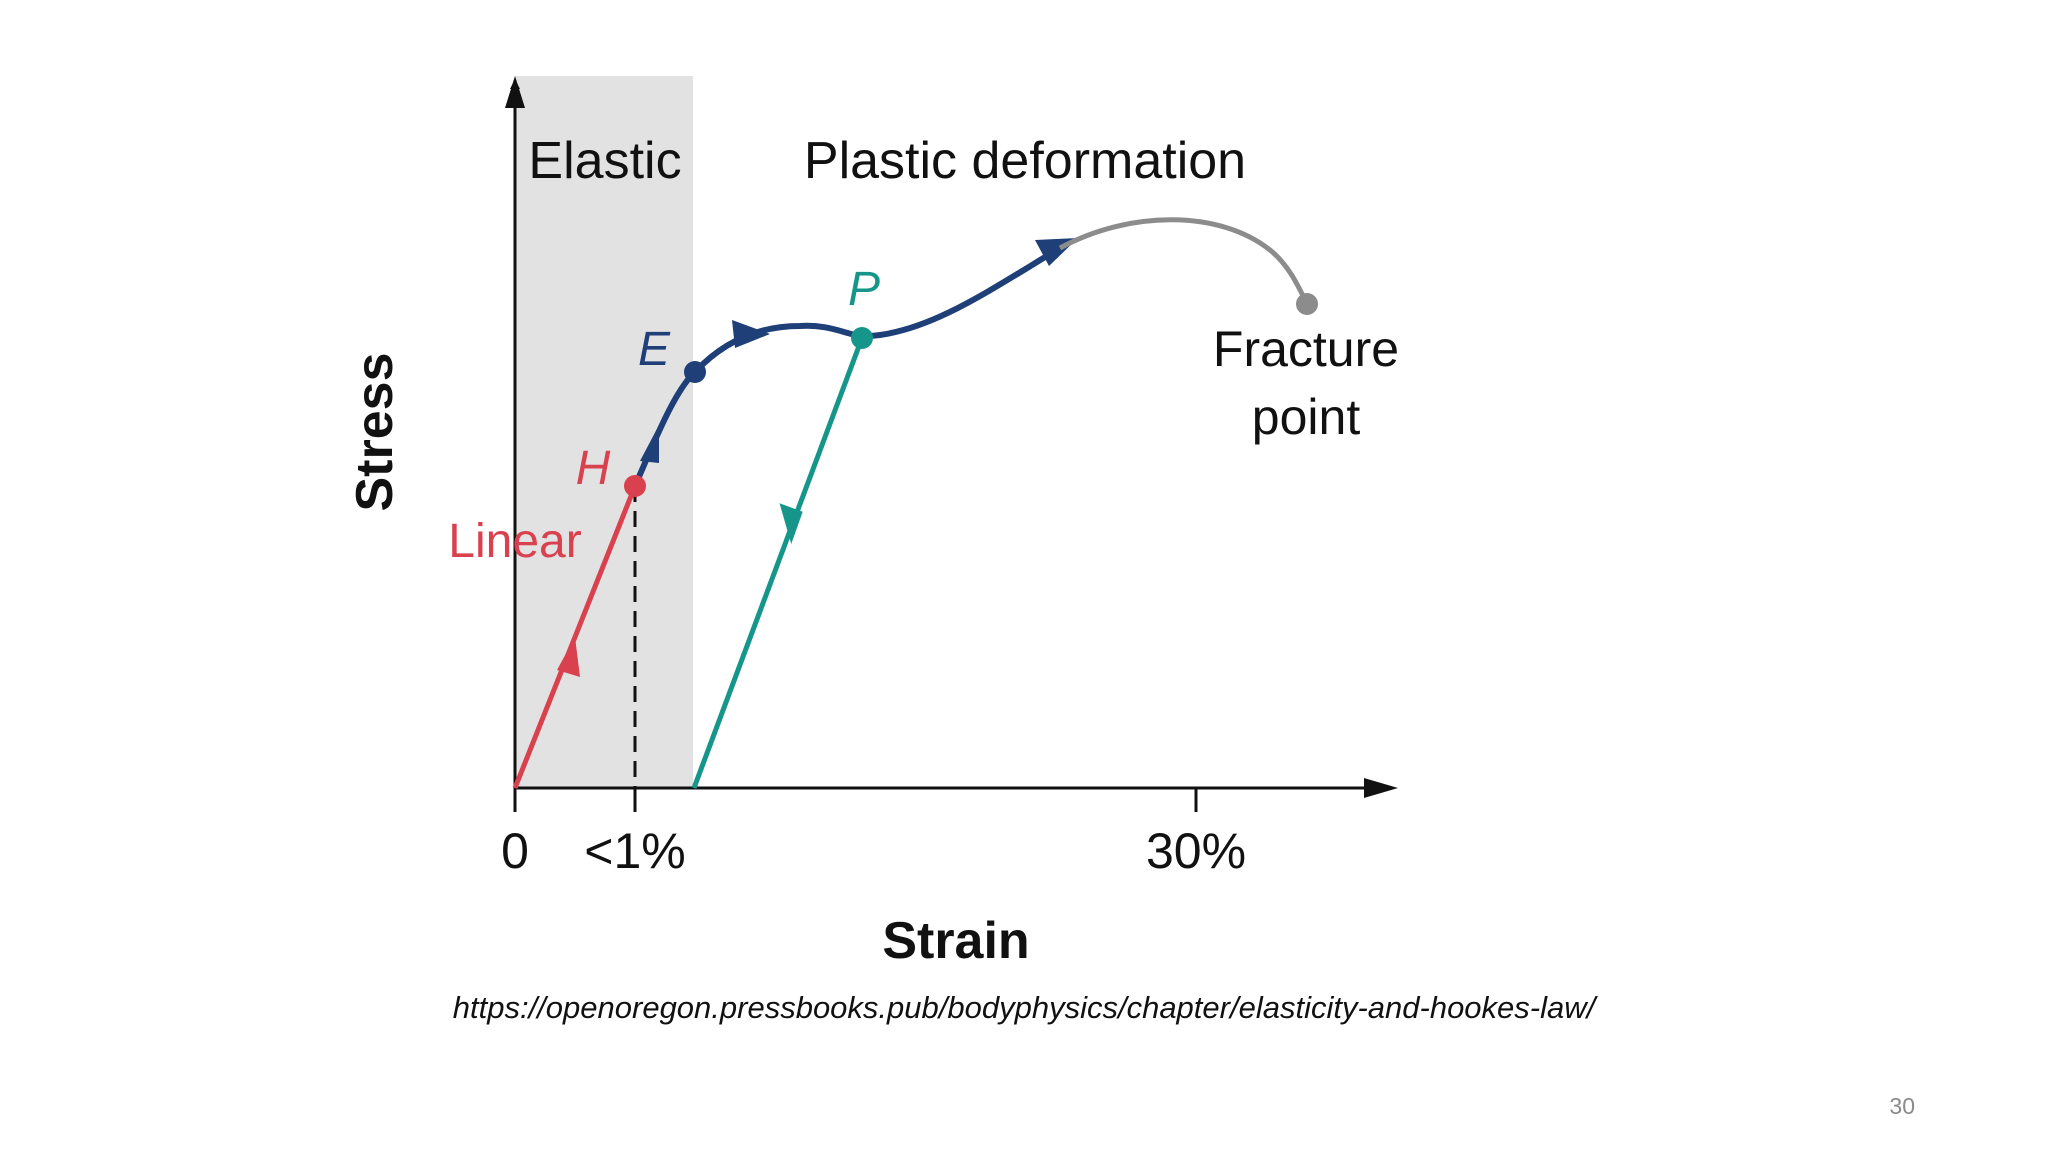 The width and height of the screenshot is (2048, 1152). Describe the element at coordinates (1381, 788) in the screenshot. I see `x-axis-arrow-icon` at that location.